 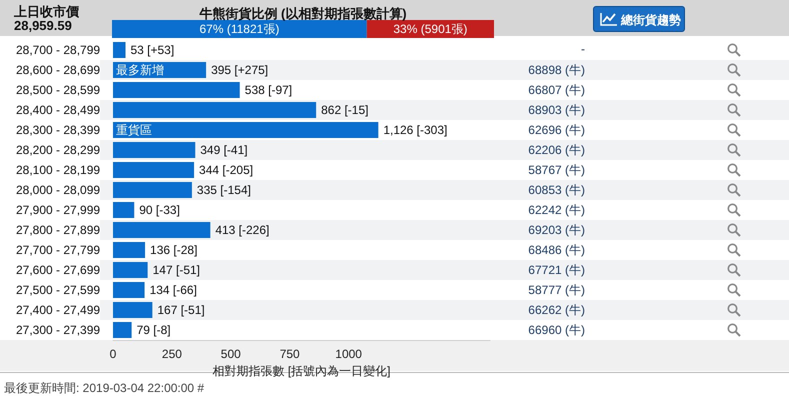 What do you see at coordinates (134, 130) in the screenshot?
I see `annotation: 重貨區` at bounding box center [134, 130].